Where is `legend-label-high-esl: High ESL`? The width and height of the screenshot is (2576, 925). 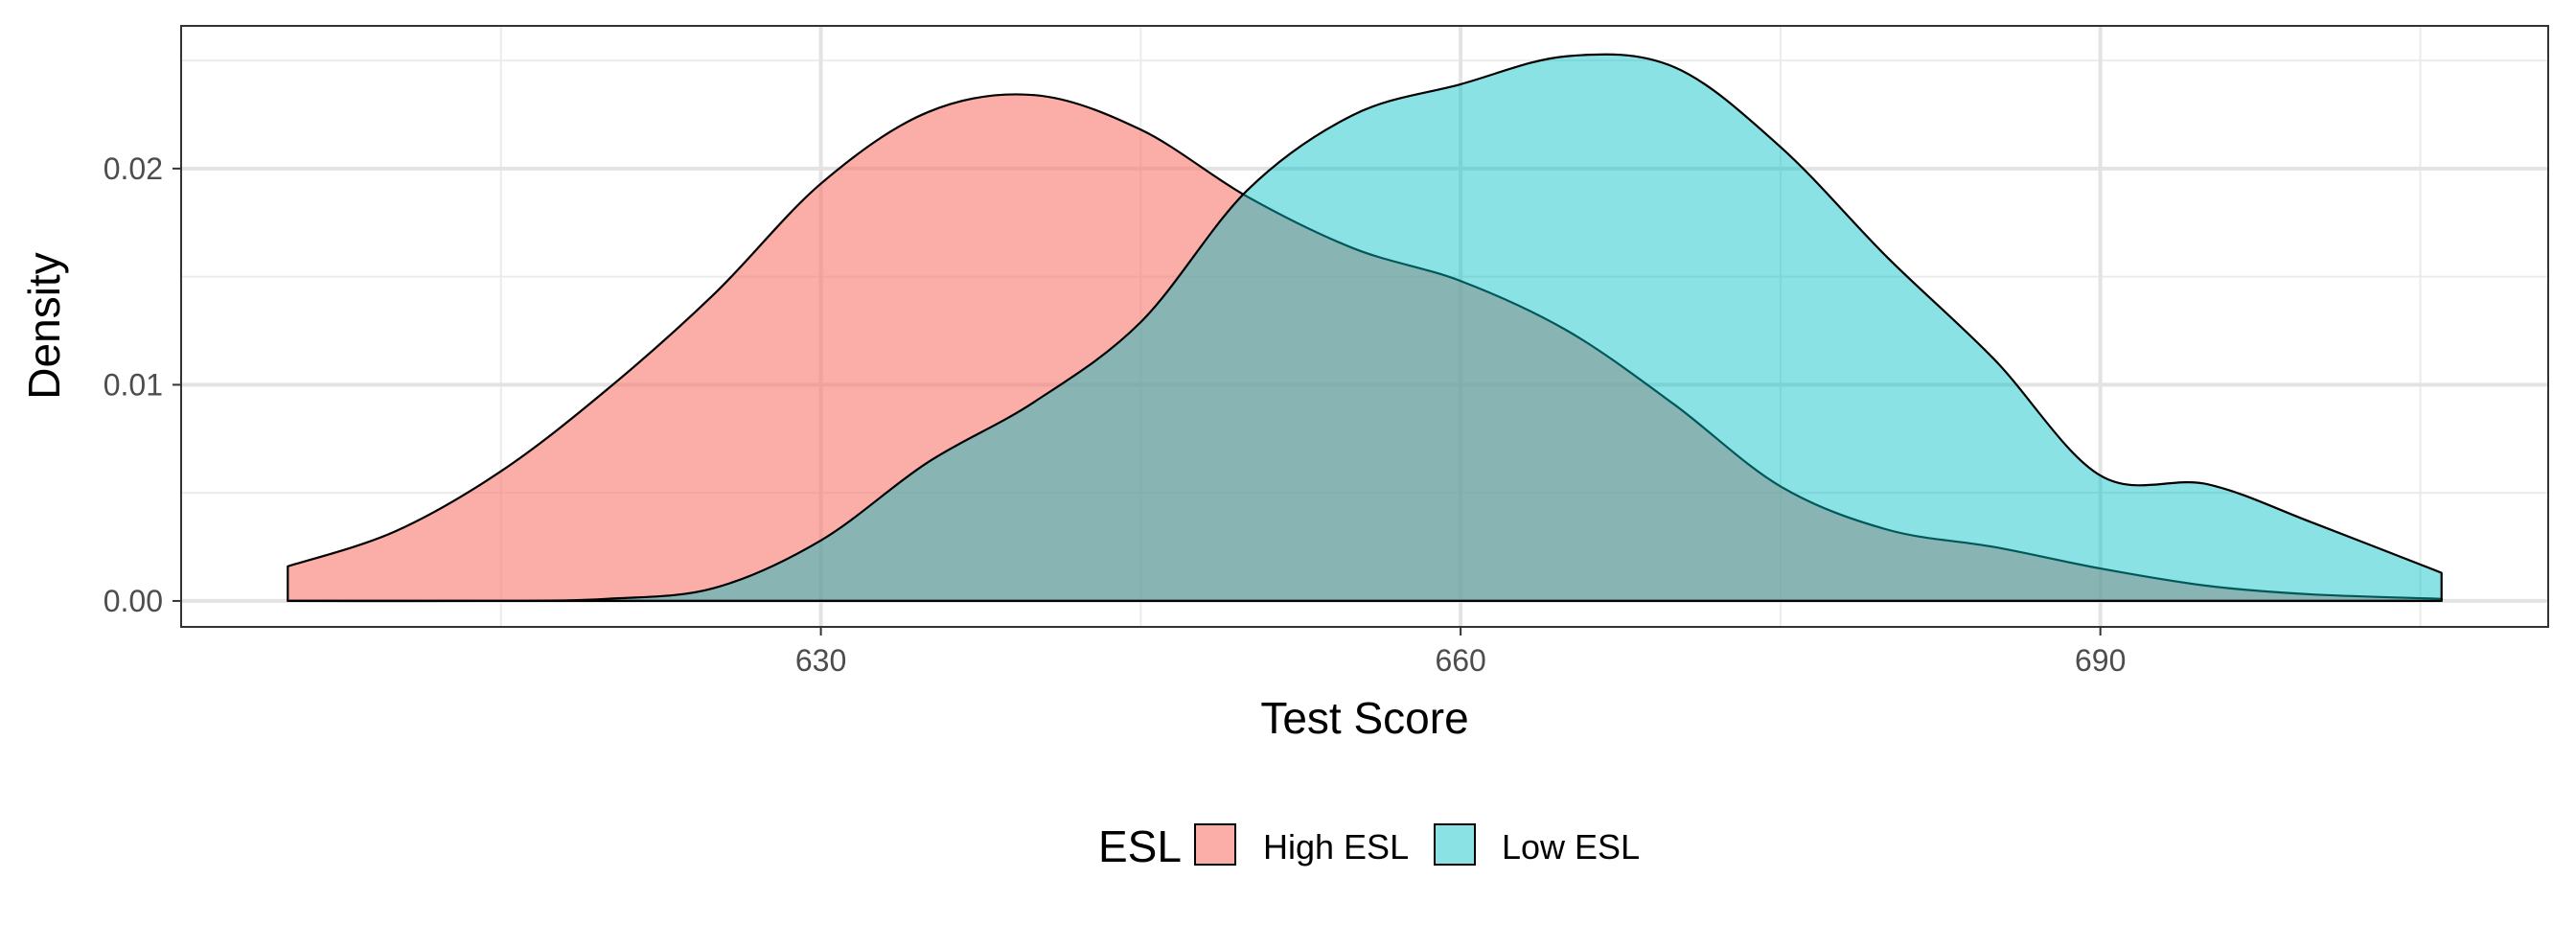
legend-label-high-esl: High ESL is located at coordinates (1336, 847).